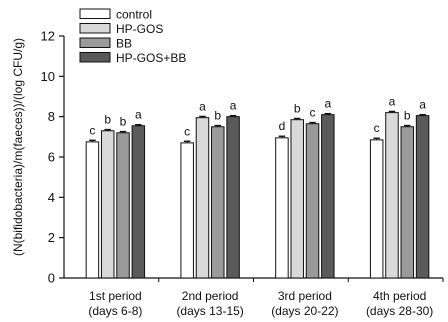  I want to click on legend-label: control, so click(134, 15).